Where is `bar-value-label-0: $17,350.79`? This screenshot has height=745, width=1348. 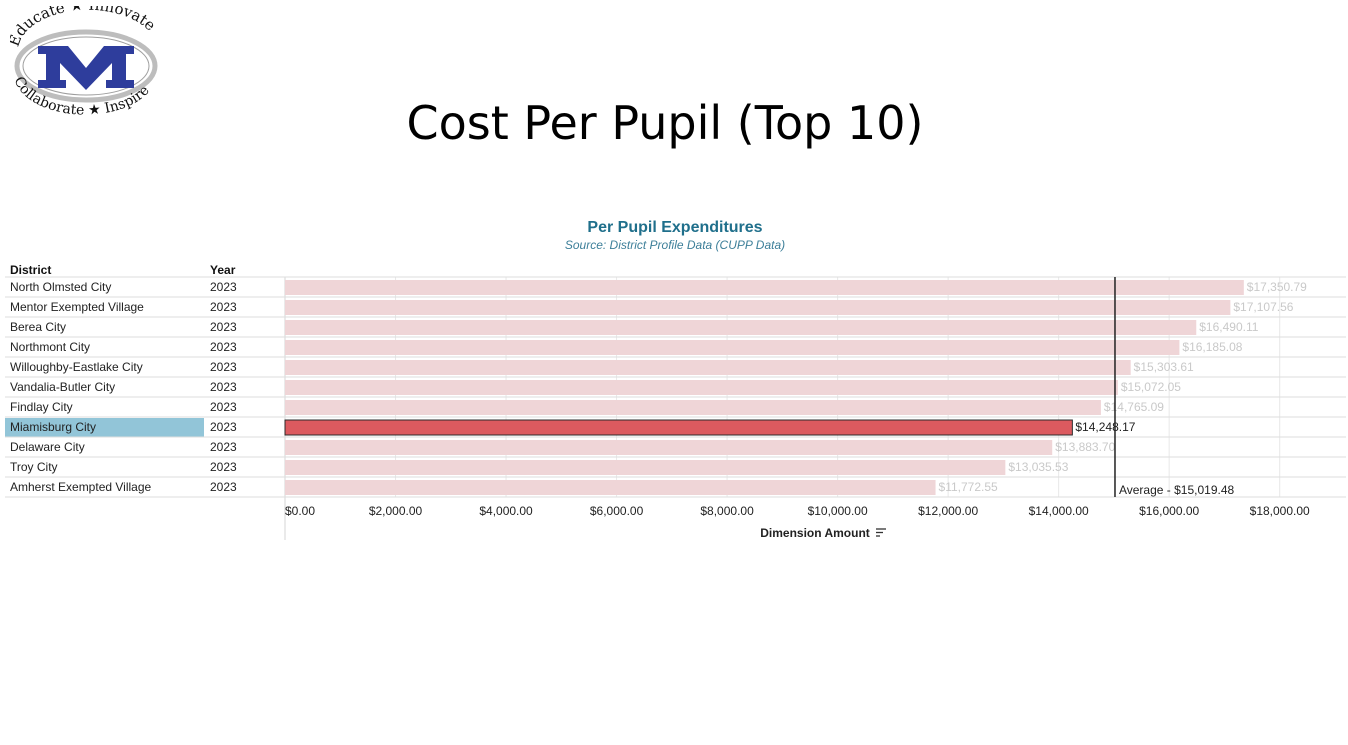
bar-value-label-0: $17,350.79 is located at coordinates (1277, 287).